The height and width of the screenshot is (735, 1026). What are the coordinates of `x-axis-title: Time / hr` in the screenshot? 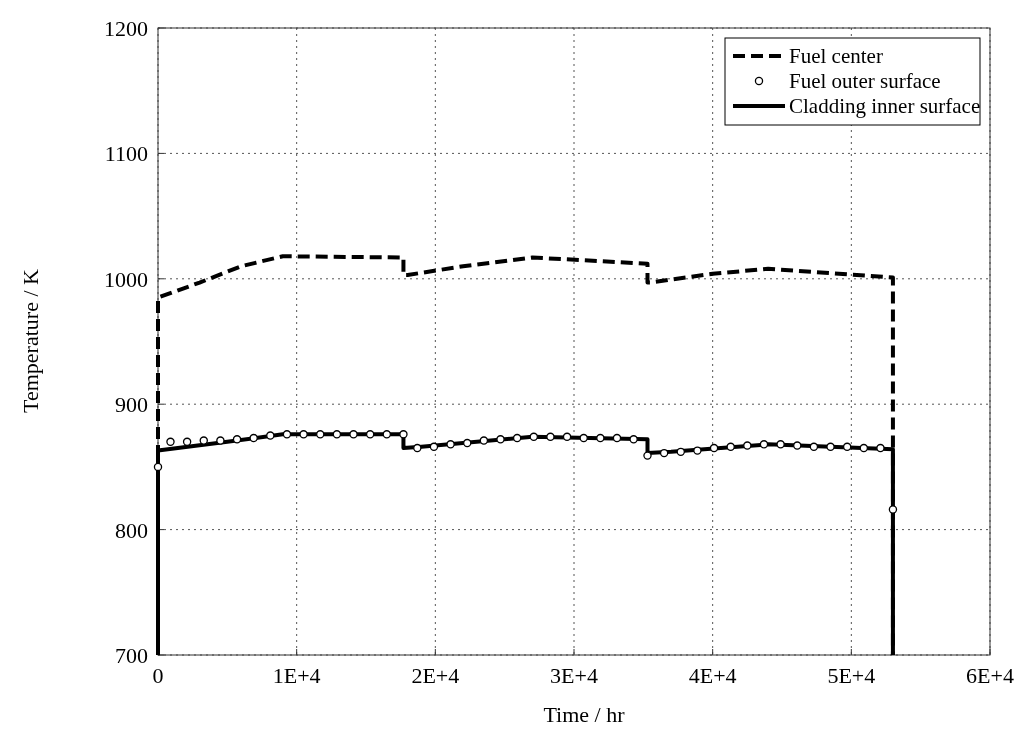 It's located at (584, 714).